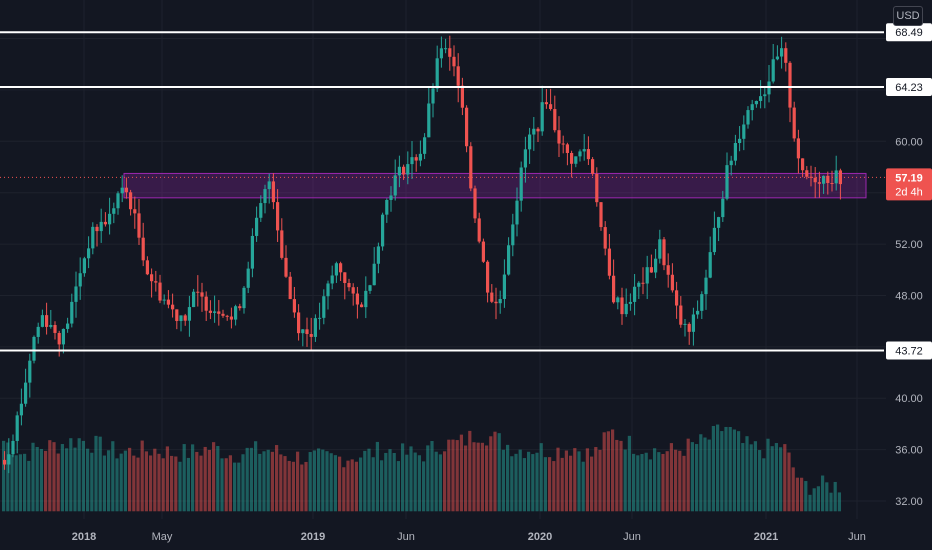  I want to click on level-label-box, so click(909, 32).